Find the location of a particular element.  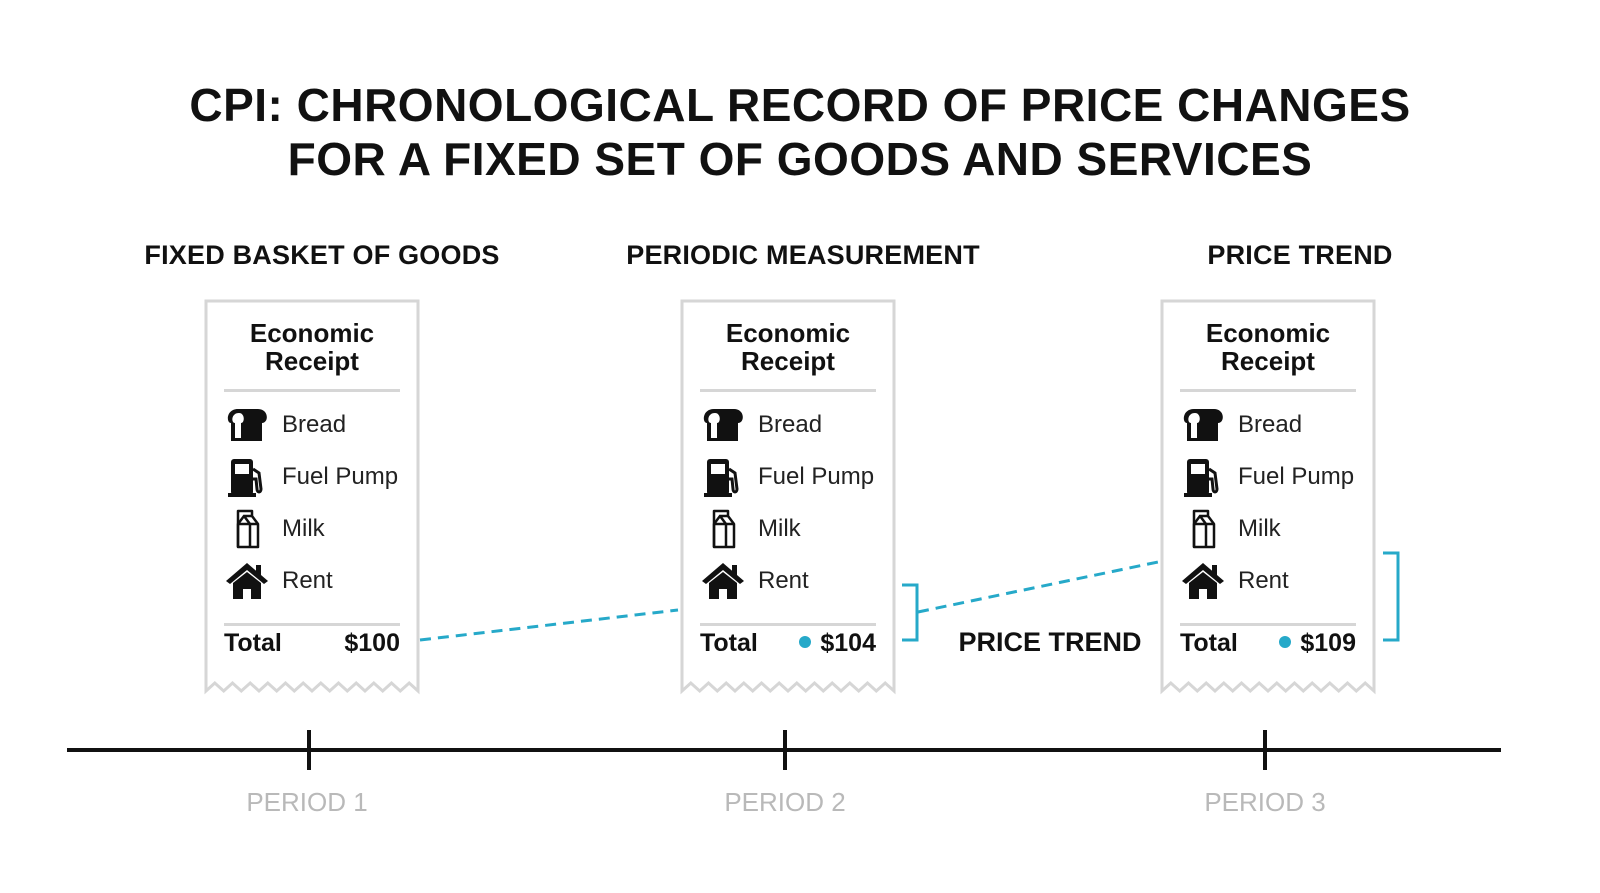

period-label-3: PERIOD 3 is located at coordinates (1265, 802).